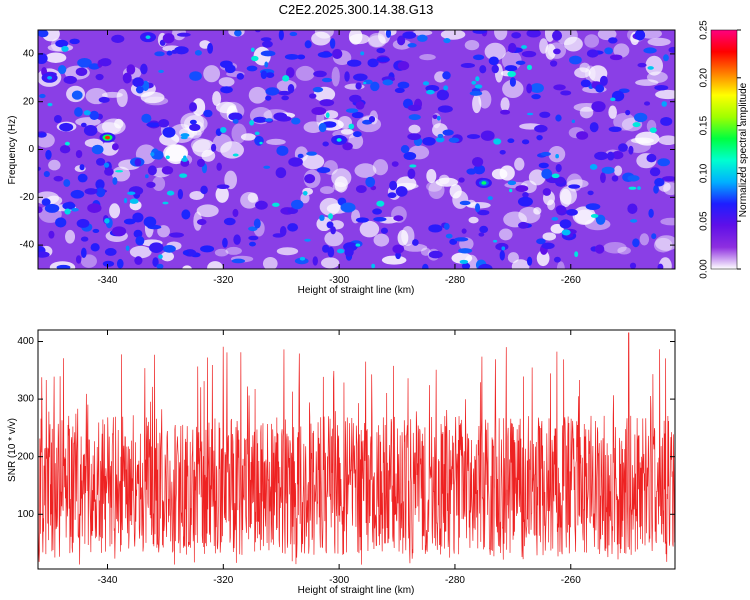 The width and height of the screenshot is (750, 600). I want to click on colorbar-ticks: 0.00 0.05 0.10 0.15 0.20 0.25, so click(720, 149).